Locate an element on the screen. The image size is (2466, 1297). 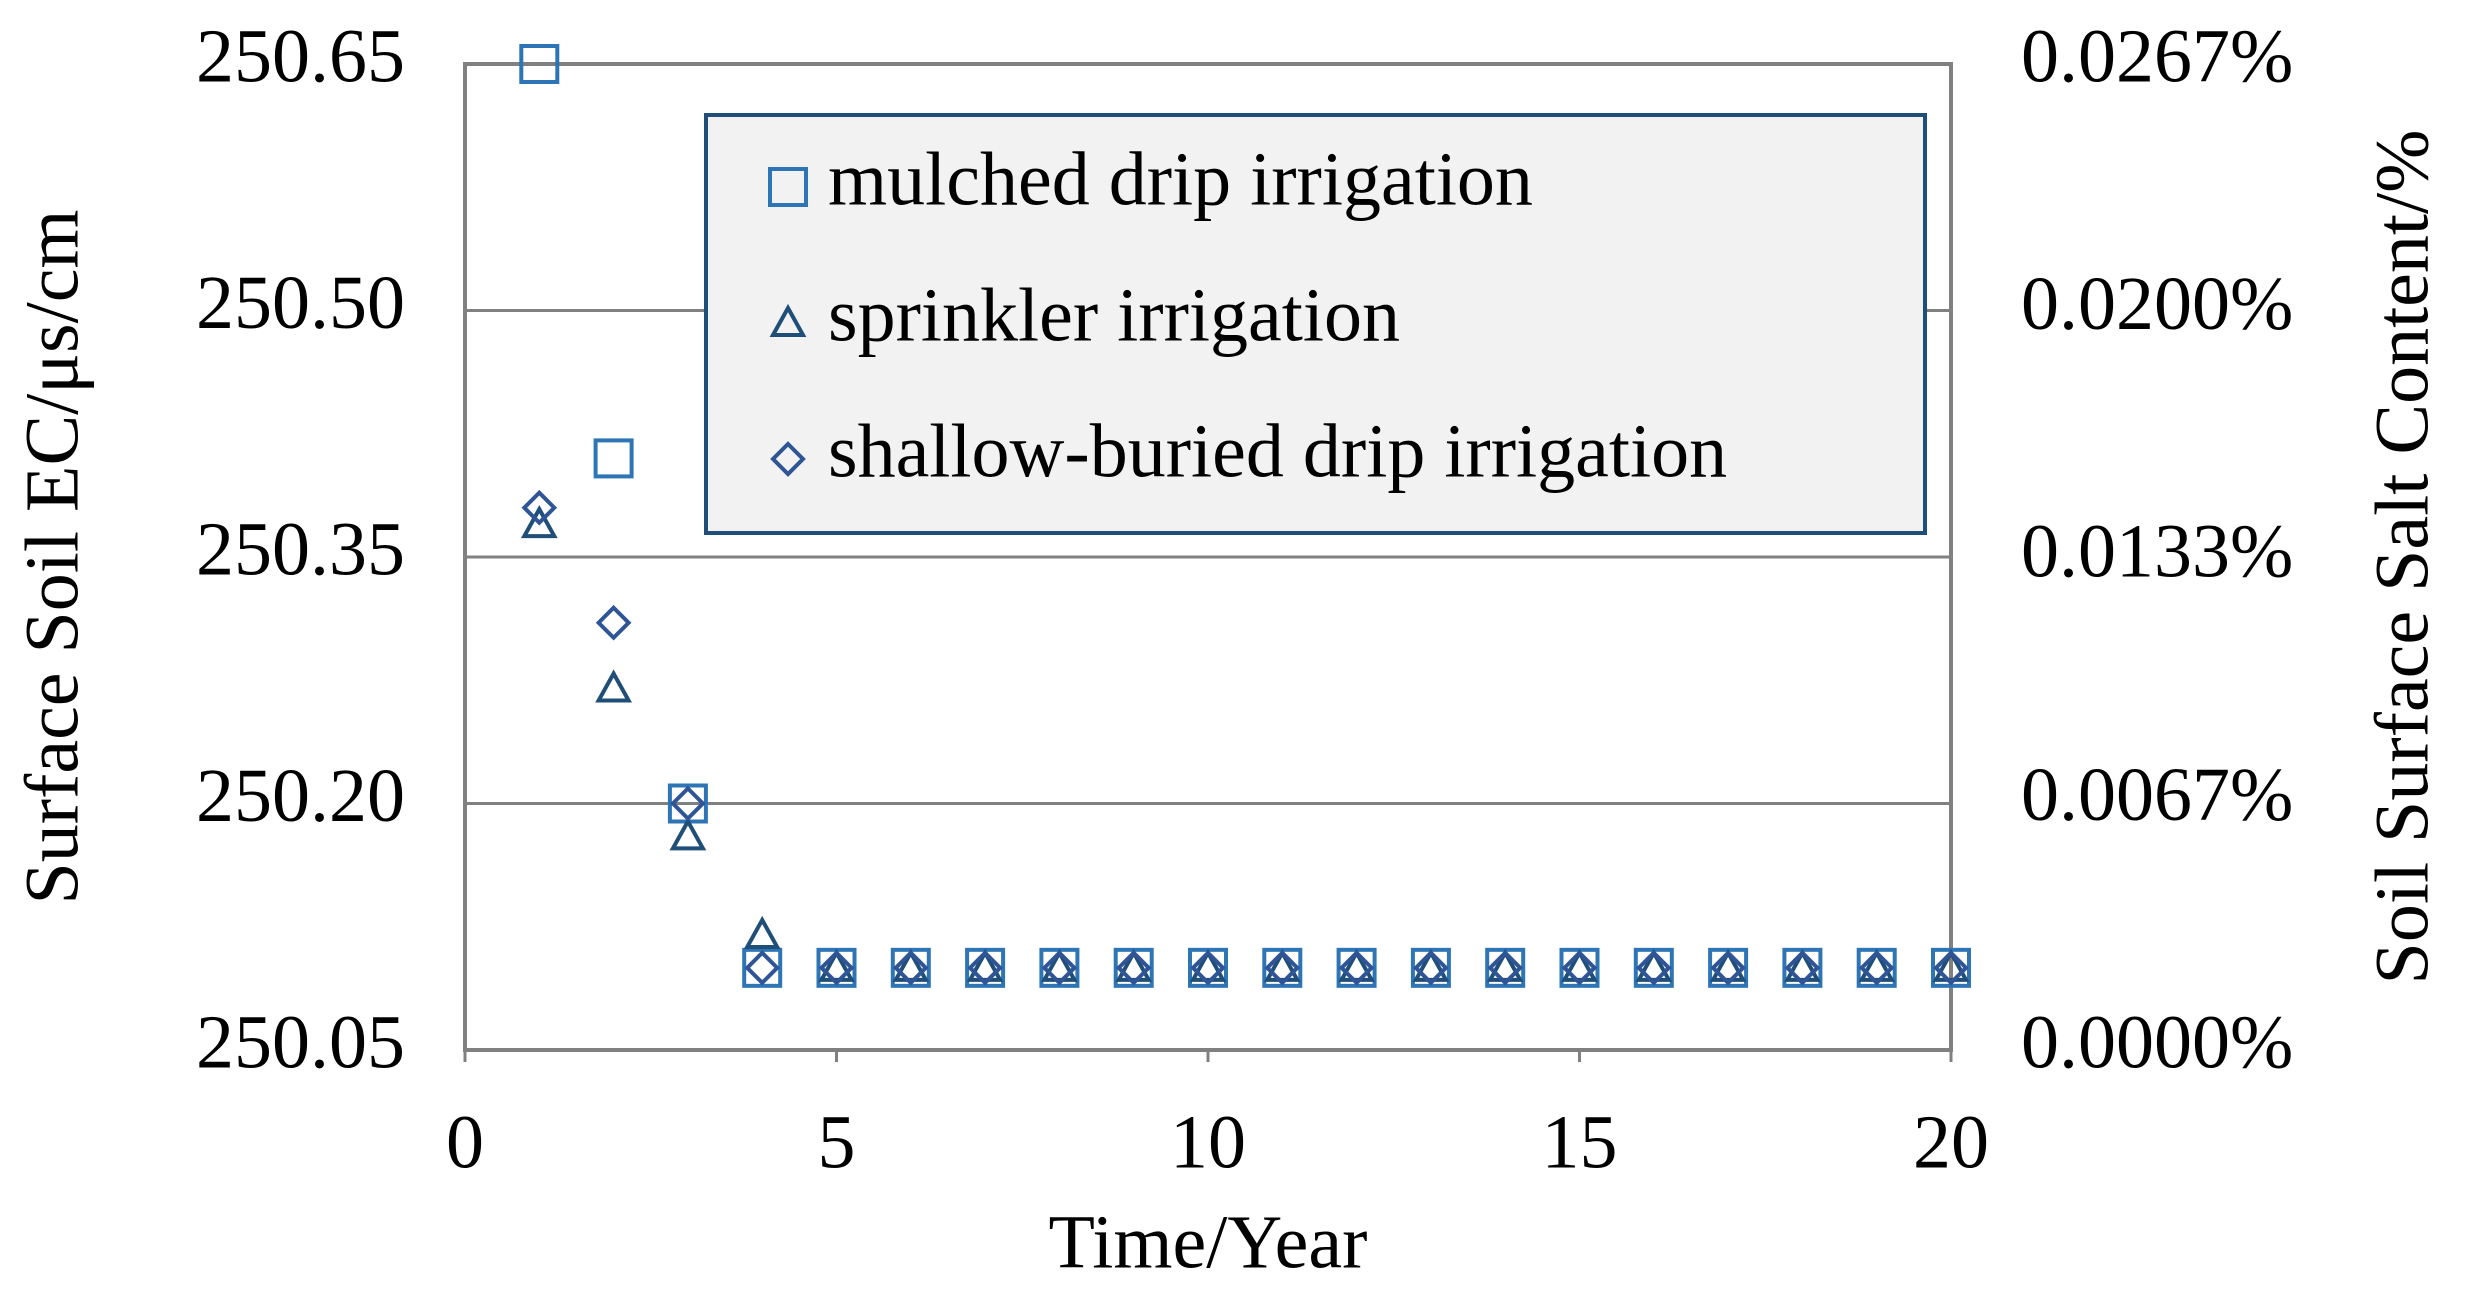
y-tick-label: 250.65 is located at coordinates (300, 56).